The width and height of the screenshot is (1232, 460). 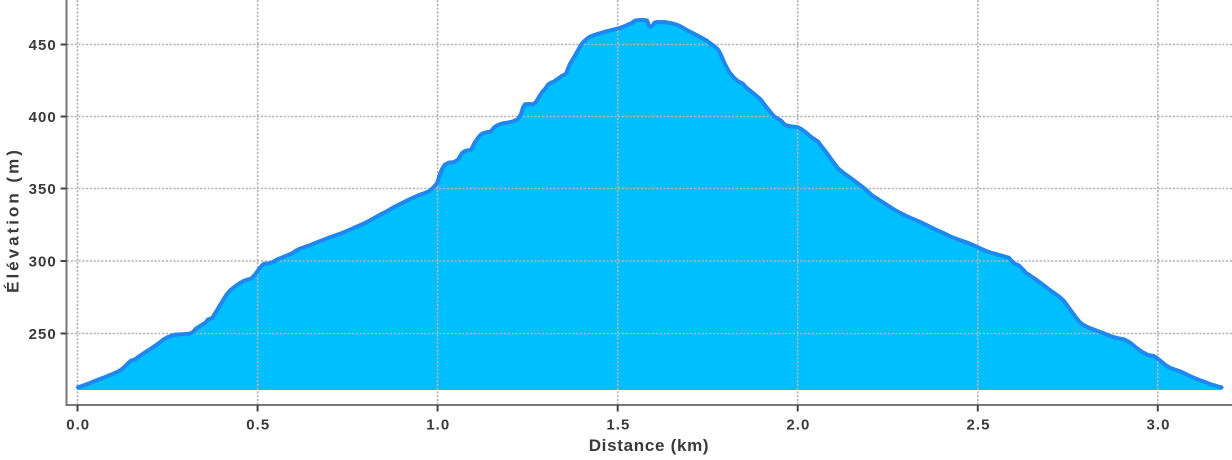 What do you see at coordinates (1158, 425) in the screenshot?
I see `svg-text: 3.0` at bounding box center [1158, 425].